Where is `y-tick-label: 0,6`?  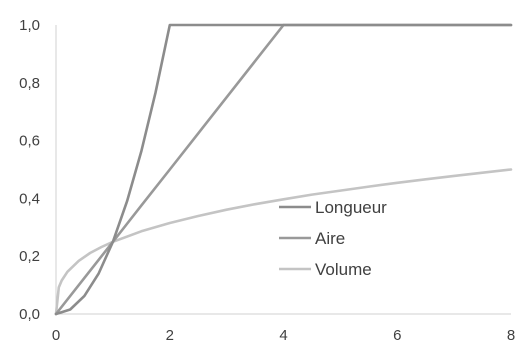
y-tick-label: 0,6 is located at coordinates (29, 141).